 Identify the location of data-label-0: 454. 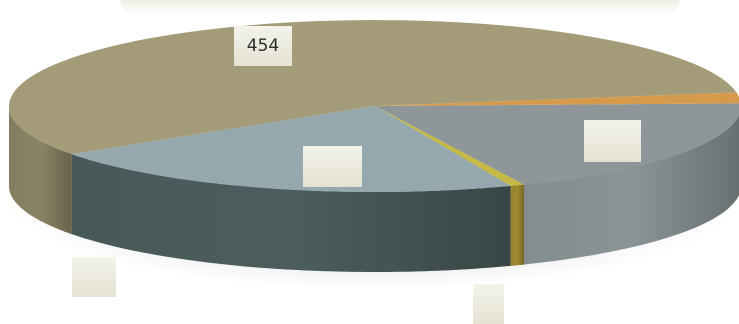
(263, 46).